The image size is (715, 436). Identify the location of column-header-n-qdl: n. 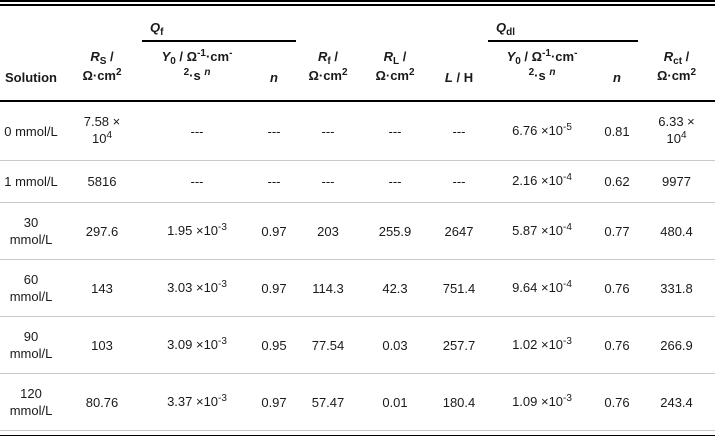
(617, 71).